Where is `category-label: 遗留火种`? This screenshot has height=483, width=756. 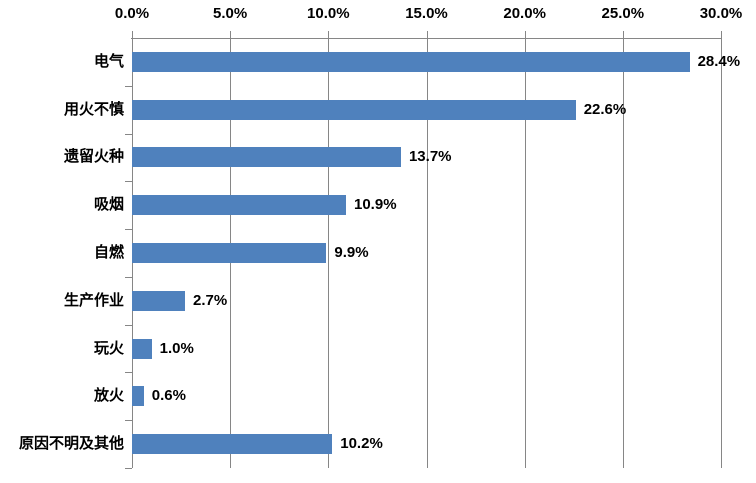 category-label: 遗留火种 is located at coordinates (93, 157).